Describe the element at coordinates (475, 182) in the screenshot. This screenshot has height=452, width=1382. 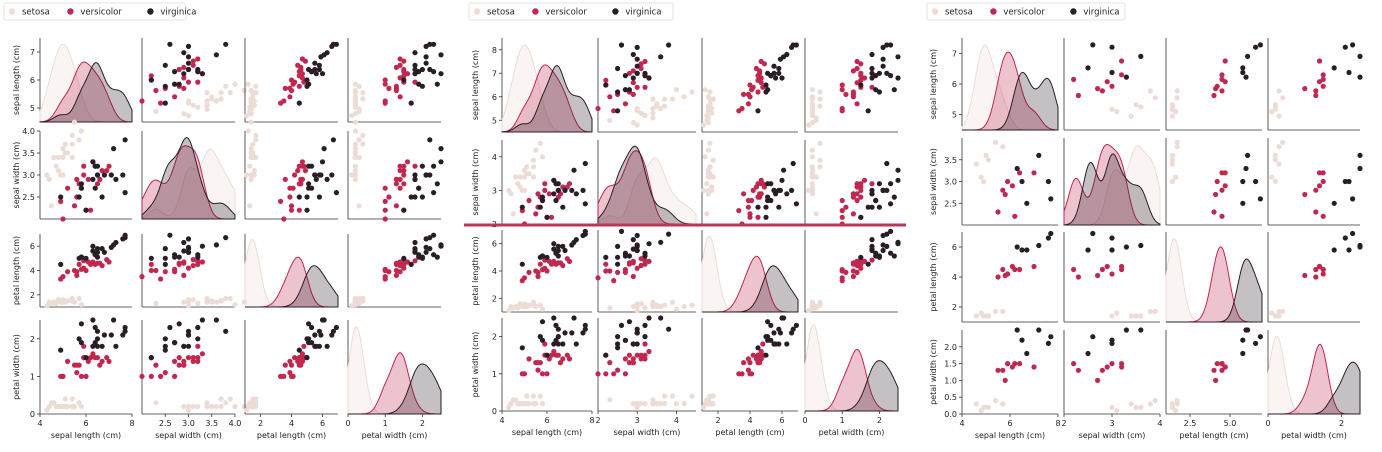
I see `y-axis-label: sepal width (cm)` at that location.